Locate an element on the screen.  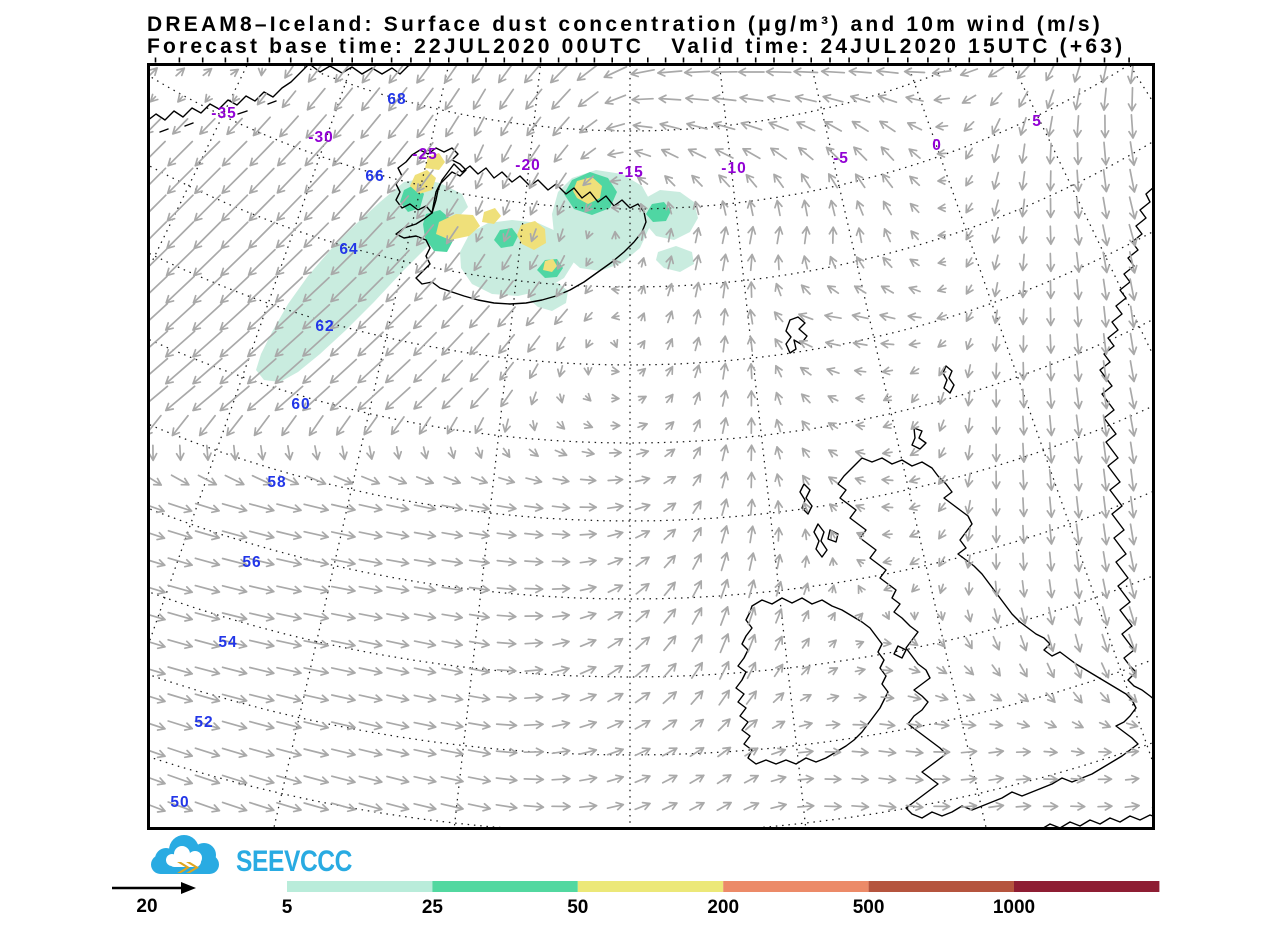
coastline-hebrides is located at coordinates (819, 520).